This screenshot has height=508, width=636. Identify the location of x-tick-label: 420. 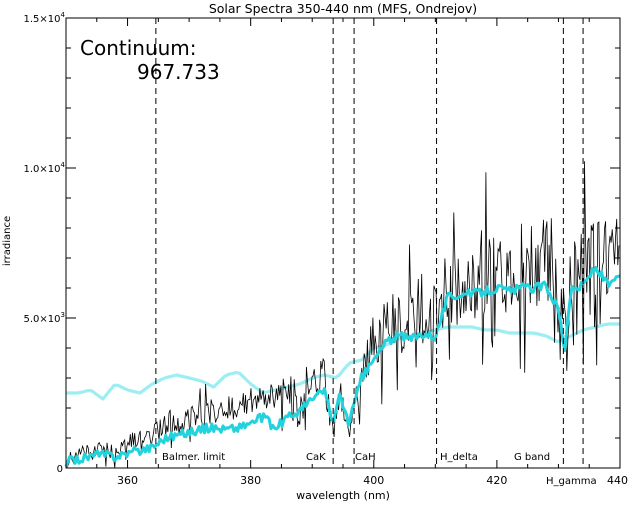
(496, 480).